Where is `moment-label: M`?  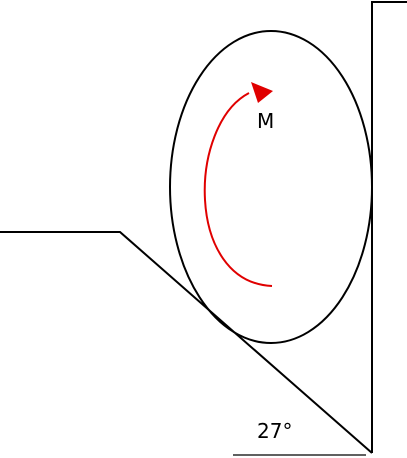
moment-label: M is located at coordinates (265, 121).